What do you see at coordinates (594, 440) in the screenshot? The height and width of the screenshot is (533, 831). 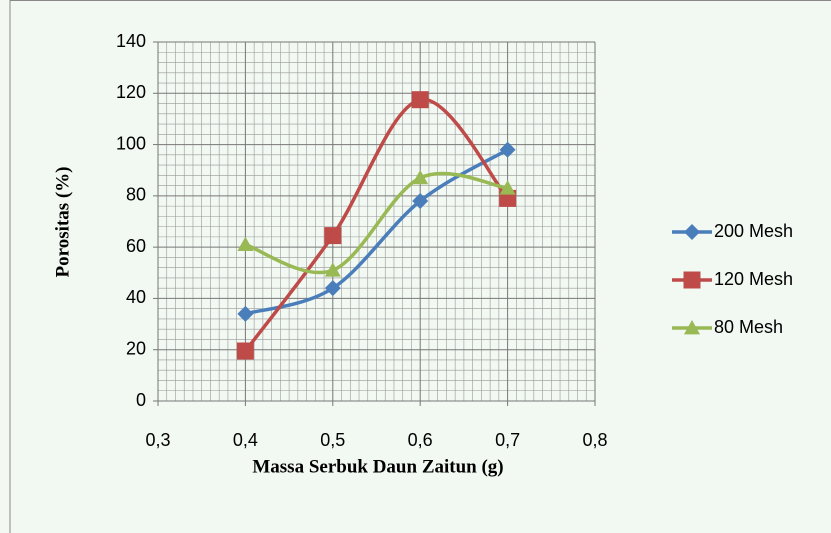 I see `x-tick-label: 0,8` at bounding box center [594, 440].